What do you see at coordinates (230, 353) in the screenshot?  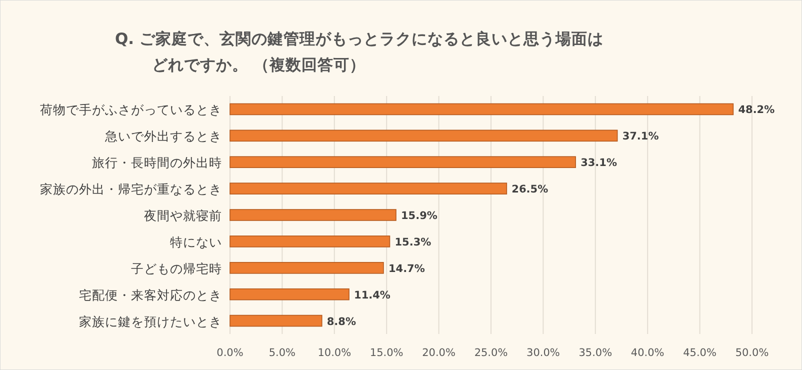 I see `x-tick-label: 0.0%` at bounding box center [230, 353].